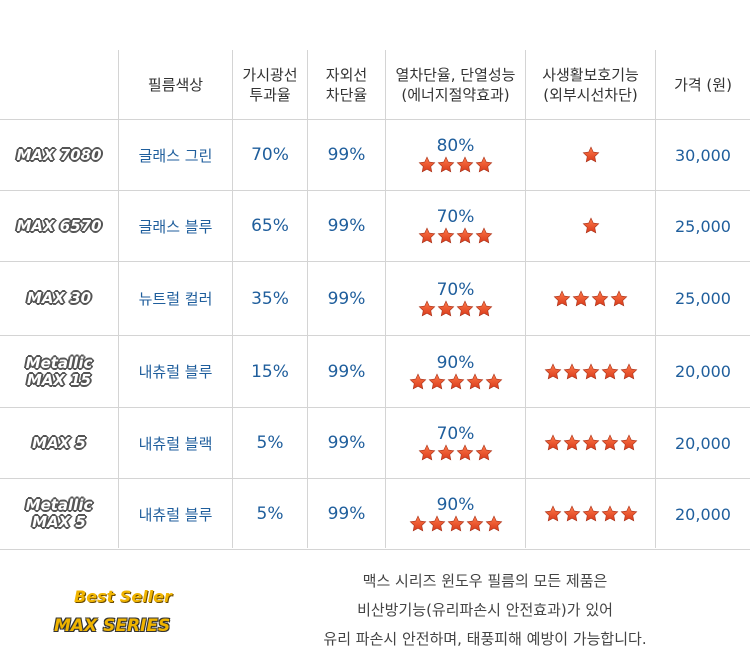  Describe the element at coordinates (270, 298) in the screenshot. I see `visible-transmission: 35%` at that location.